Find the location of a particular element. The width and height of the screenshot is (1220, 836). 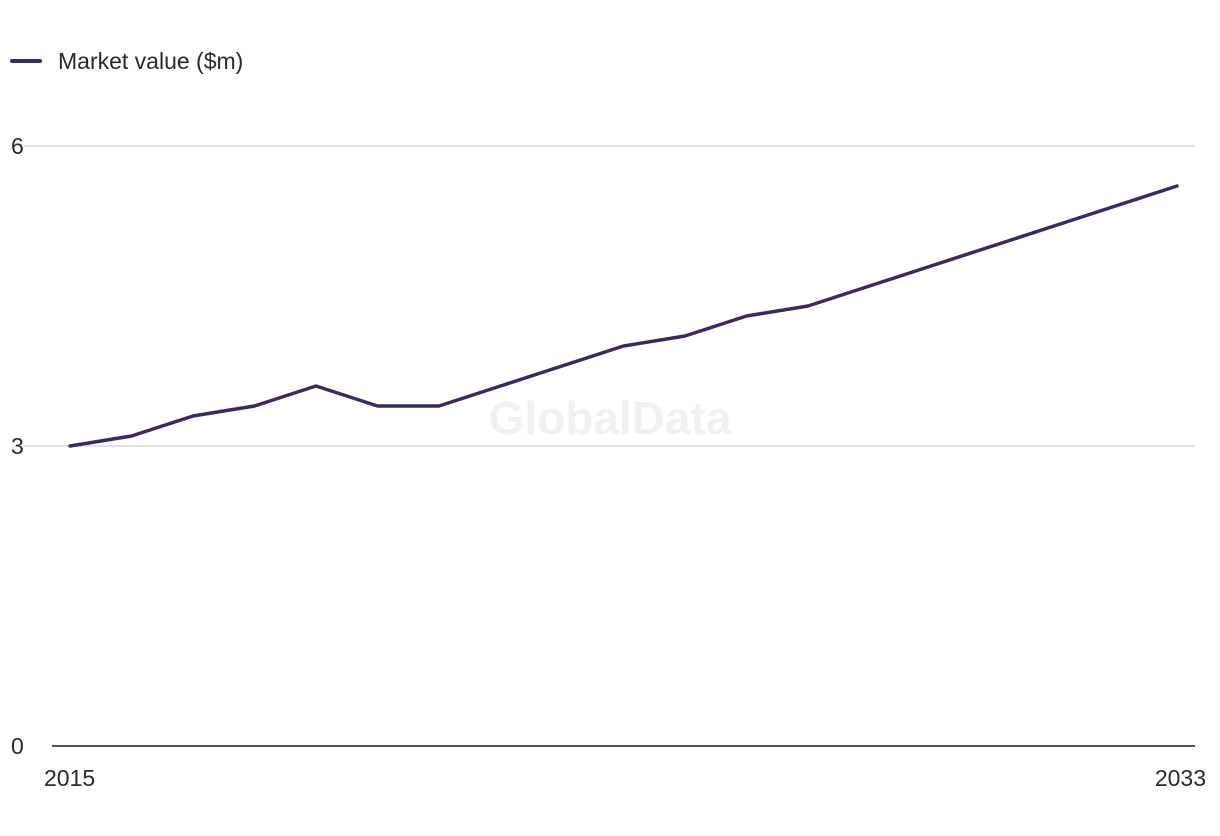

legend-swatch is located at coordinates (26, 61).